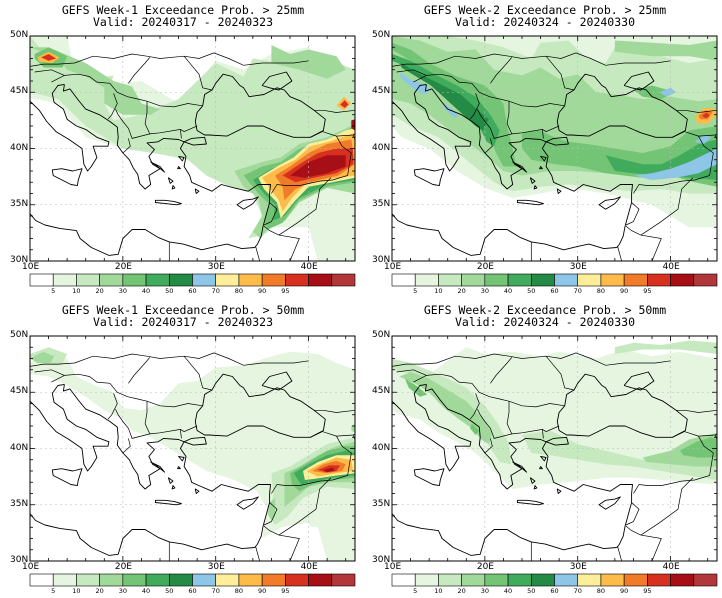 Image resolution: width=722 pixels, height=598 pixels. Describe the element at coordinates (381, 260) in the screenshot. I see `lat-label: 30N` at that location.